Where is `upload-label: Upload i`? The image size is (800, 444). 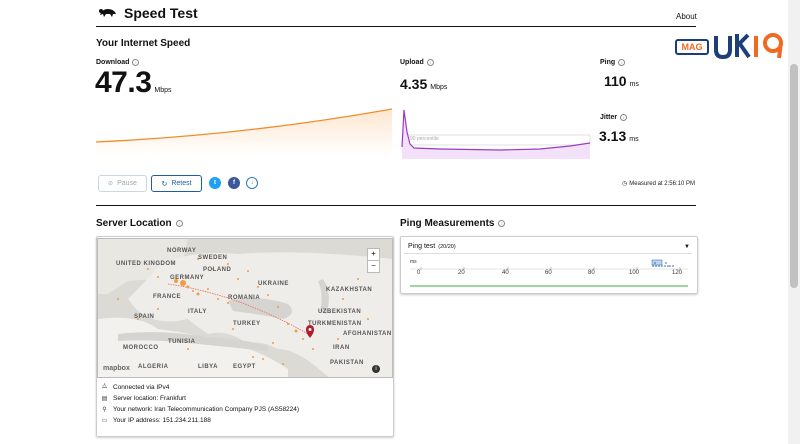
upload-label: Upload i is located at coordinates (417, 62).